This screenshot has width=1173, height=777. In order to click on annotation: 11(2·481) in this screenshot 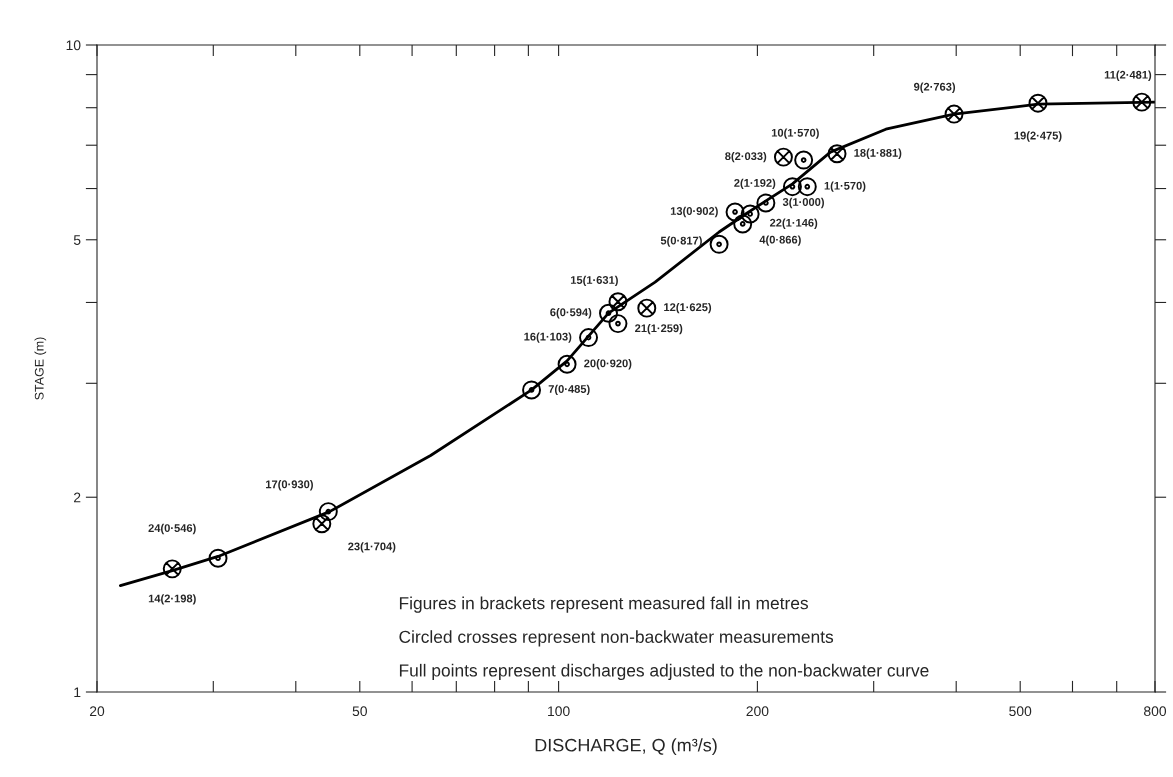, I will do `click(1128, 75)`.